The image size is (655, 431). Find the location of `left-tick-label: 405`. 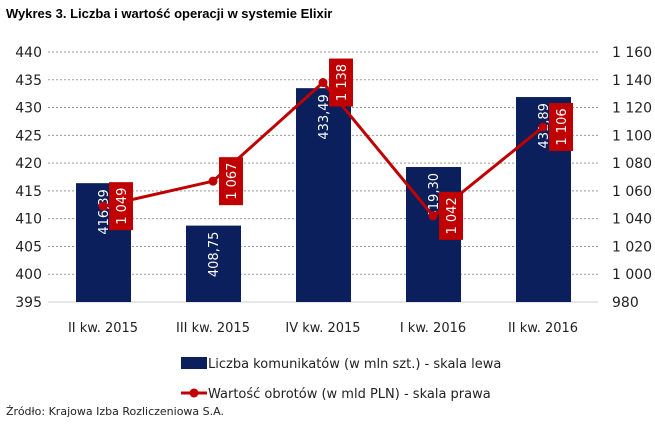

left-tick-label: 405 is located at coordinates (28, 247).